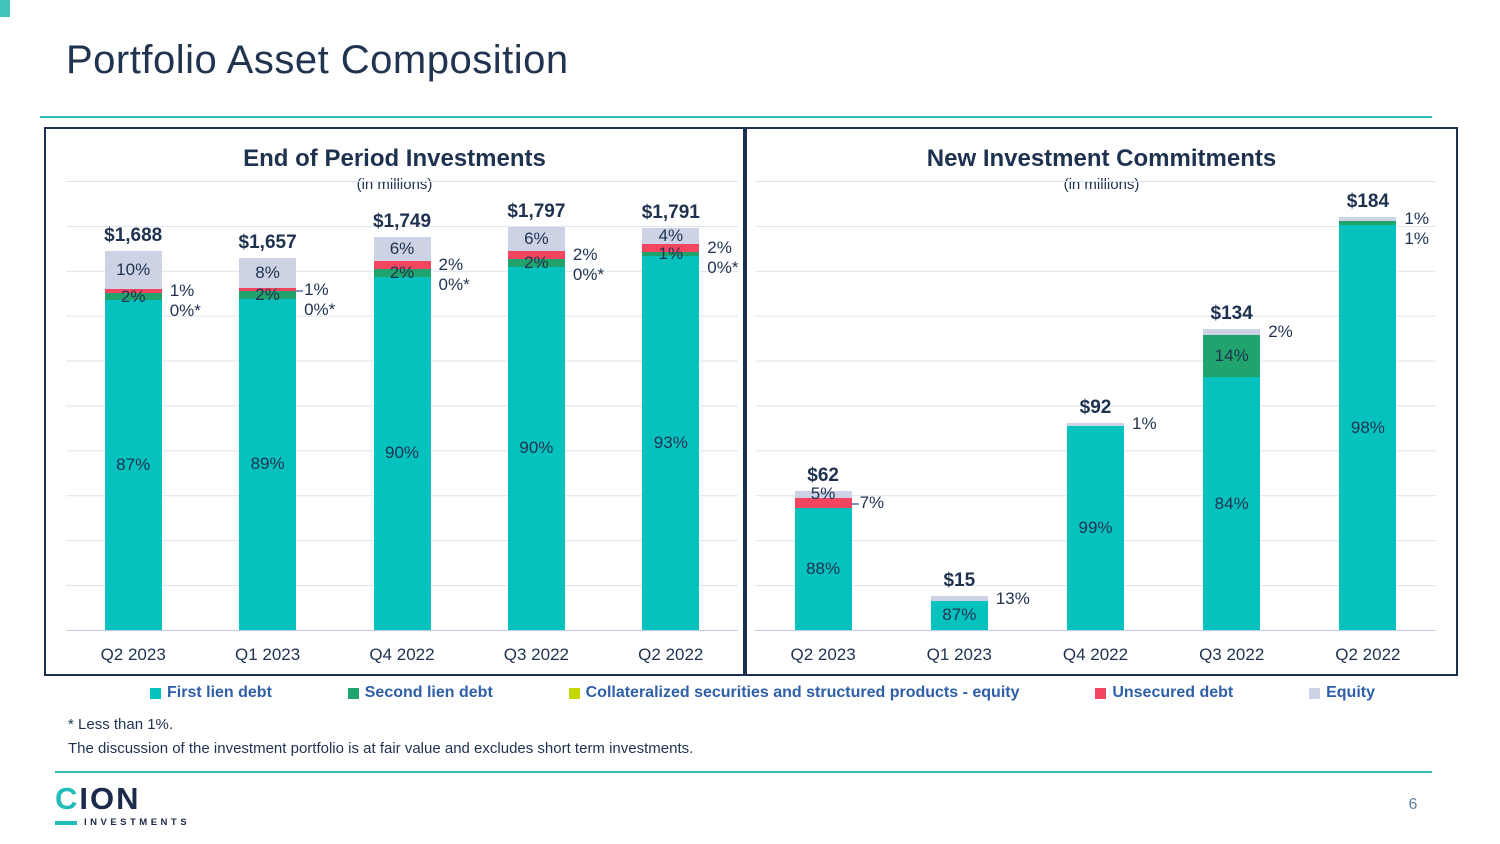  What do you see at coordinates (1368, 654) in the screenshot?
I see `category-label: Q2 2022` at bounding box center [1368, 654].